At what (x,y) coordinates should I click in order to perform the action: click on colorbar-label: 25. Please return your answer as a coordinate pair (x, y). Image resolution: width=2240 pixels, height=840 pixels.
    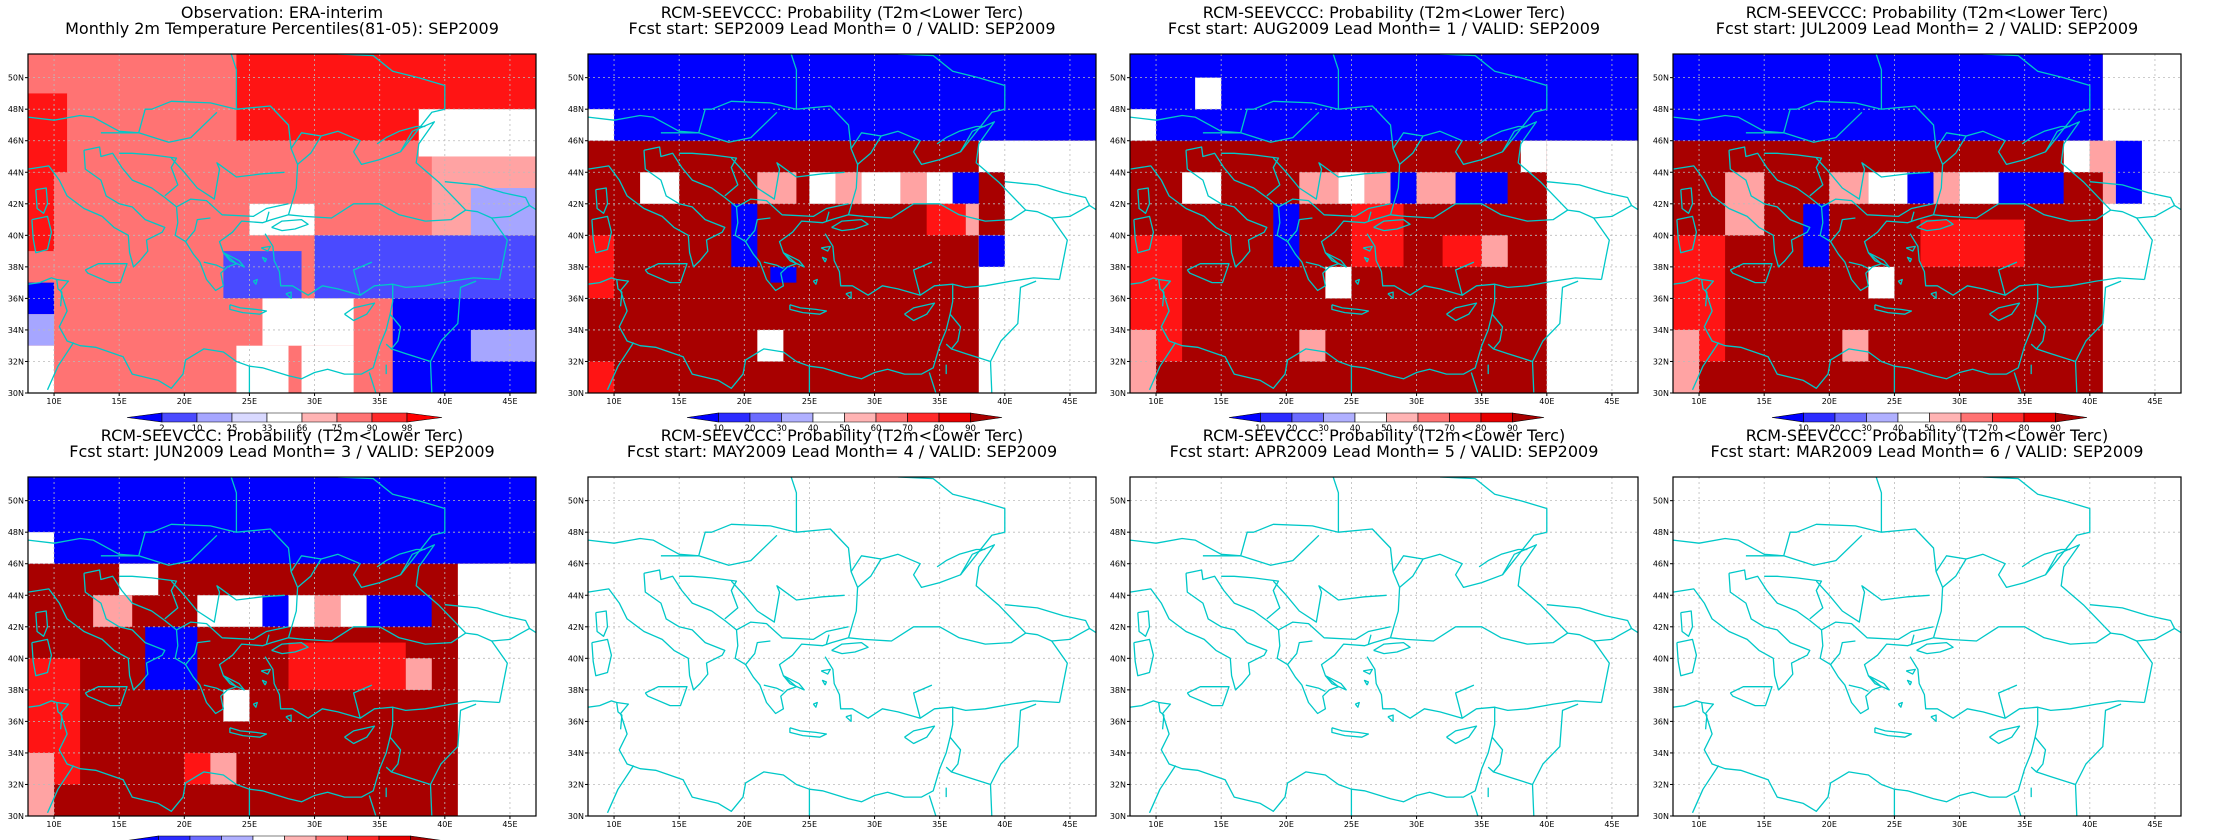
    Looking at the image, I should click on (232, 429).